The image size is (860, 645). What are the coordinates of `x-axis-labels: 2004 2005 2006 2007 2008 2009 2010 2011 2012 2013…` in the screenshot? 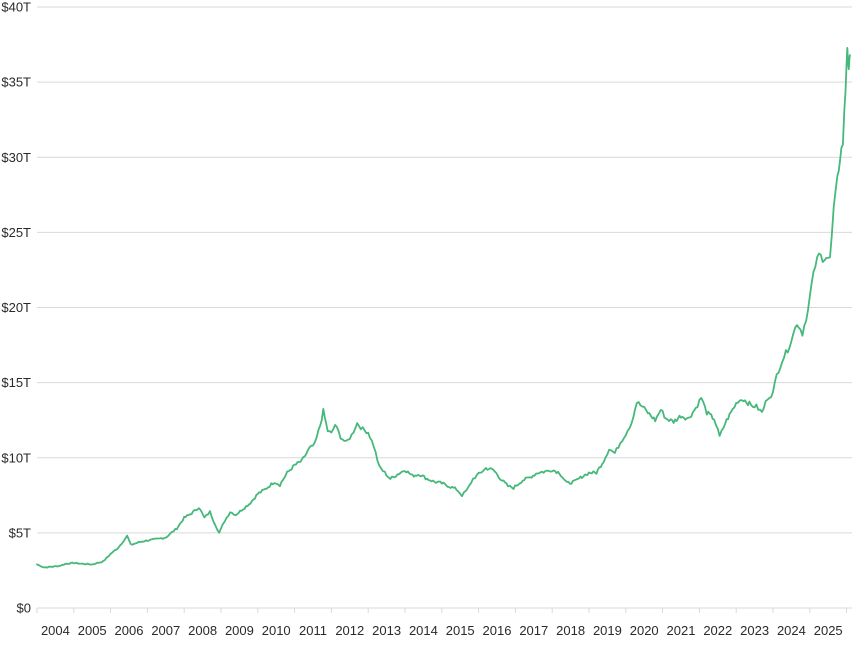 It's located at (442, 630).